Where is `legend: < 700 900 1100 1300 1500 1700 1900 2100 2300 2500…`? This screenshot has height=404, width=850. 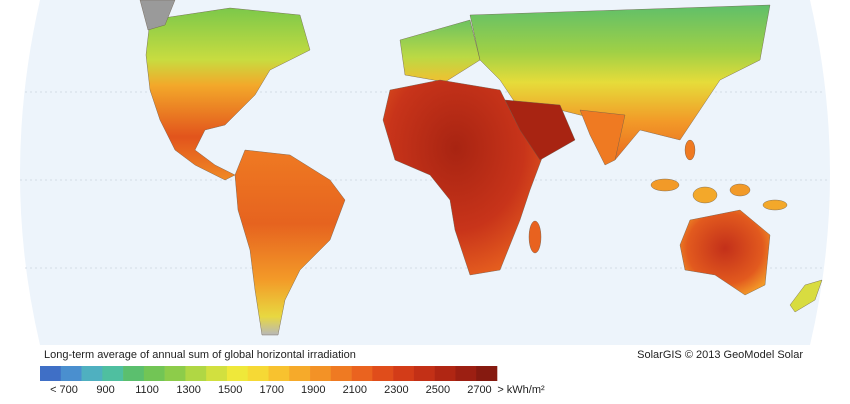
legend: < 700 900 1100 1300 1500 1700 1900 2100 2300 2500… is located at coordinates (292, 381).